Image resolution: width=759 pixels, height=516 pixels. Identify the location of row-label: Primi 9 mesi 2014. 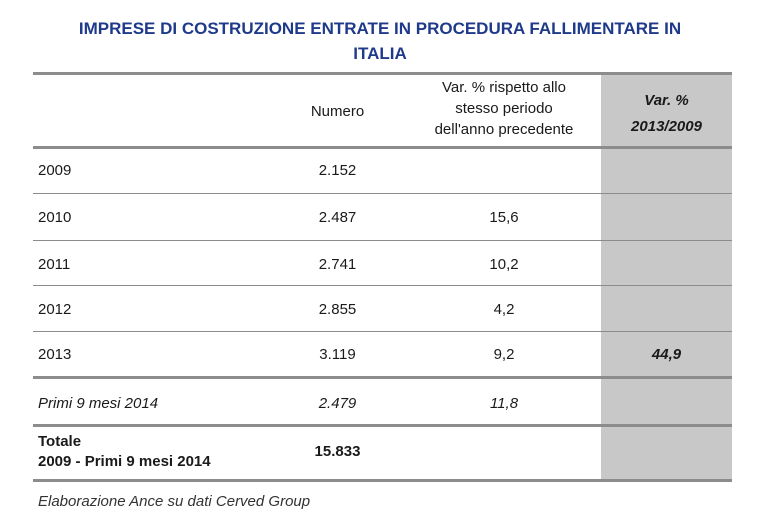
(98, 403).